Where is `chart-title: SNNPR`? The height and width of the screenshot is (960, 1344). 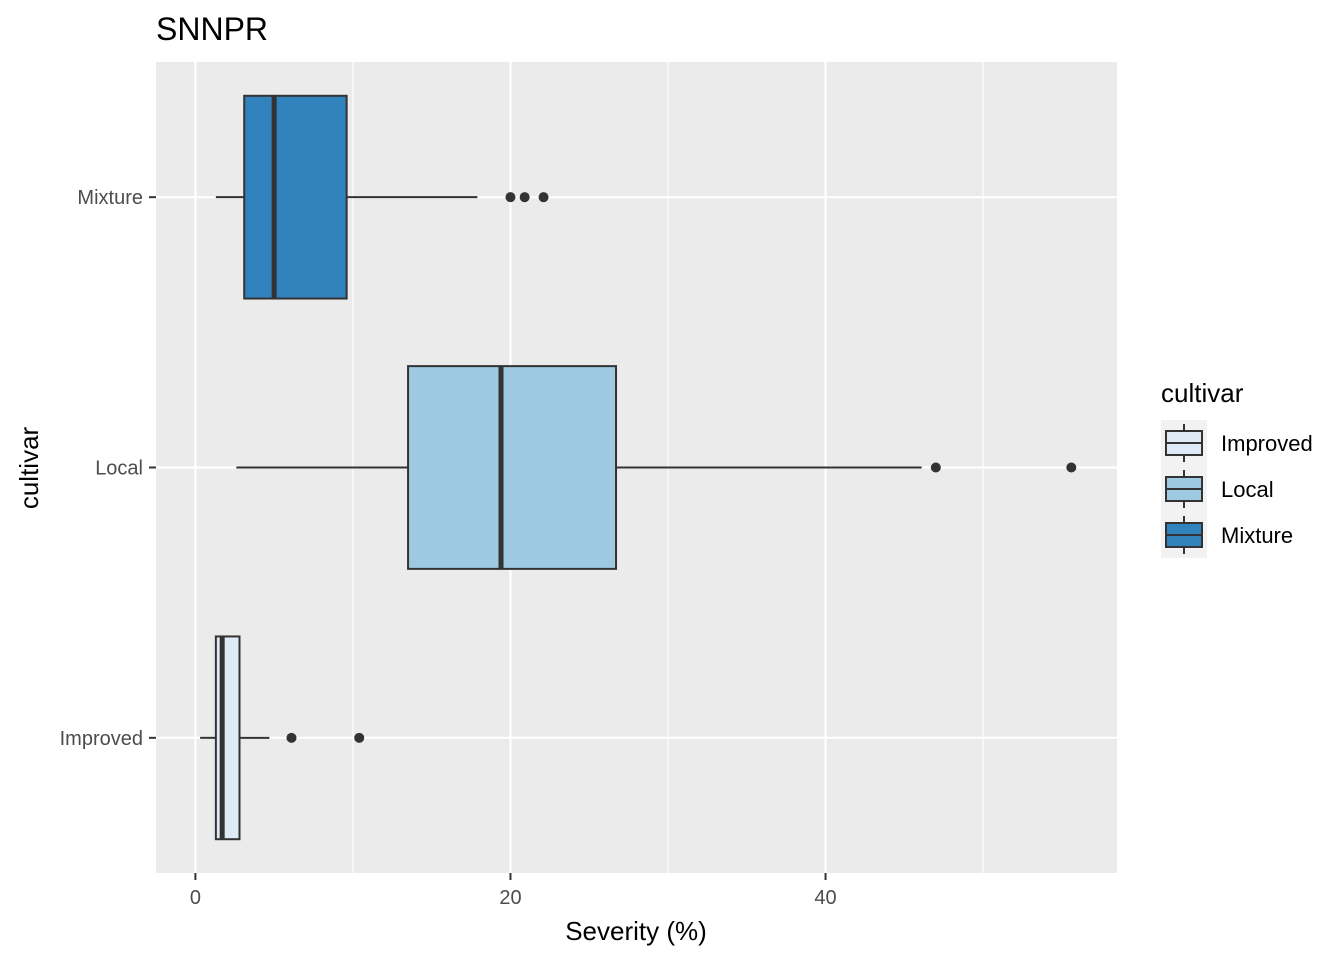
chart-title: SNNPR is located at coordinates (212, 29).